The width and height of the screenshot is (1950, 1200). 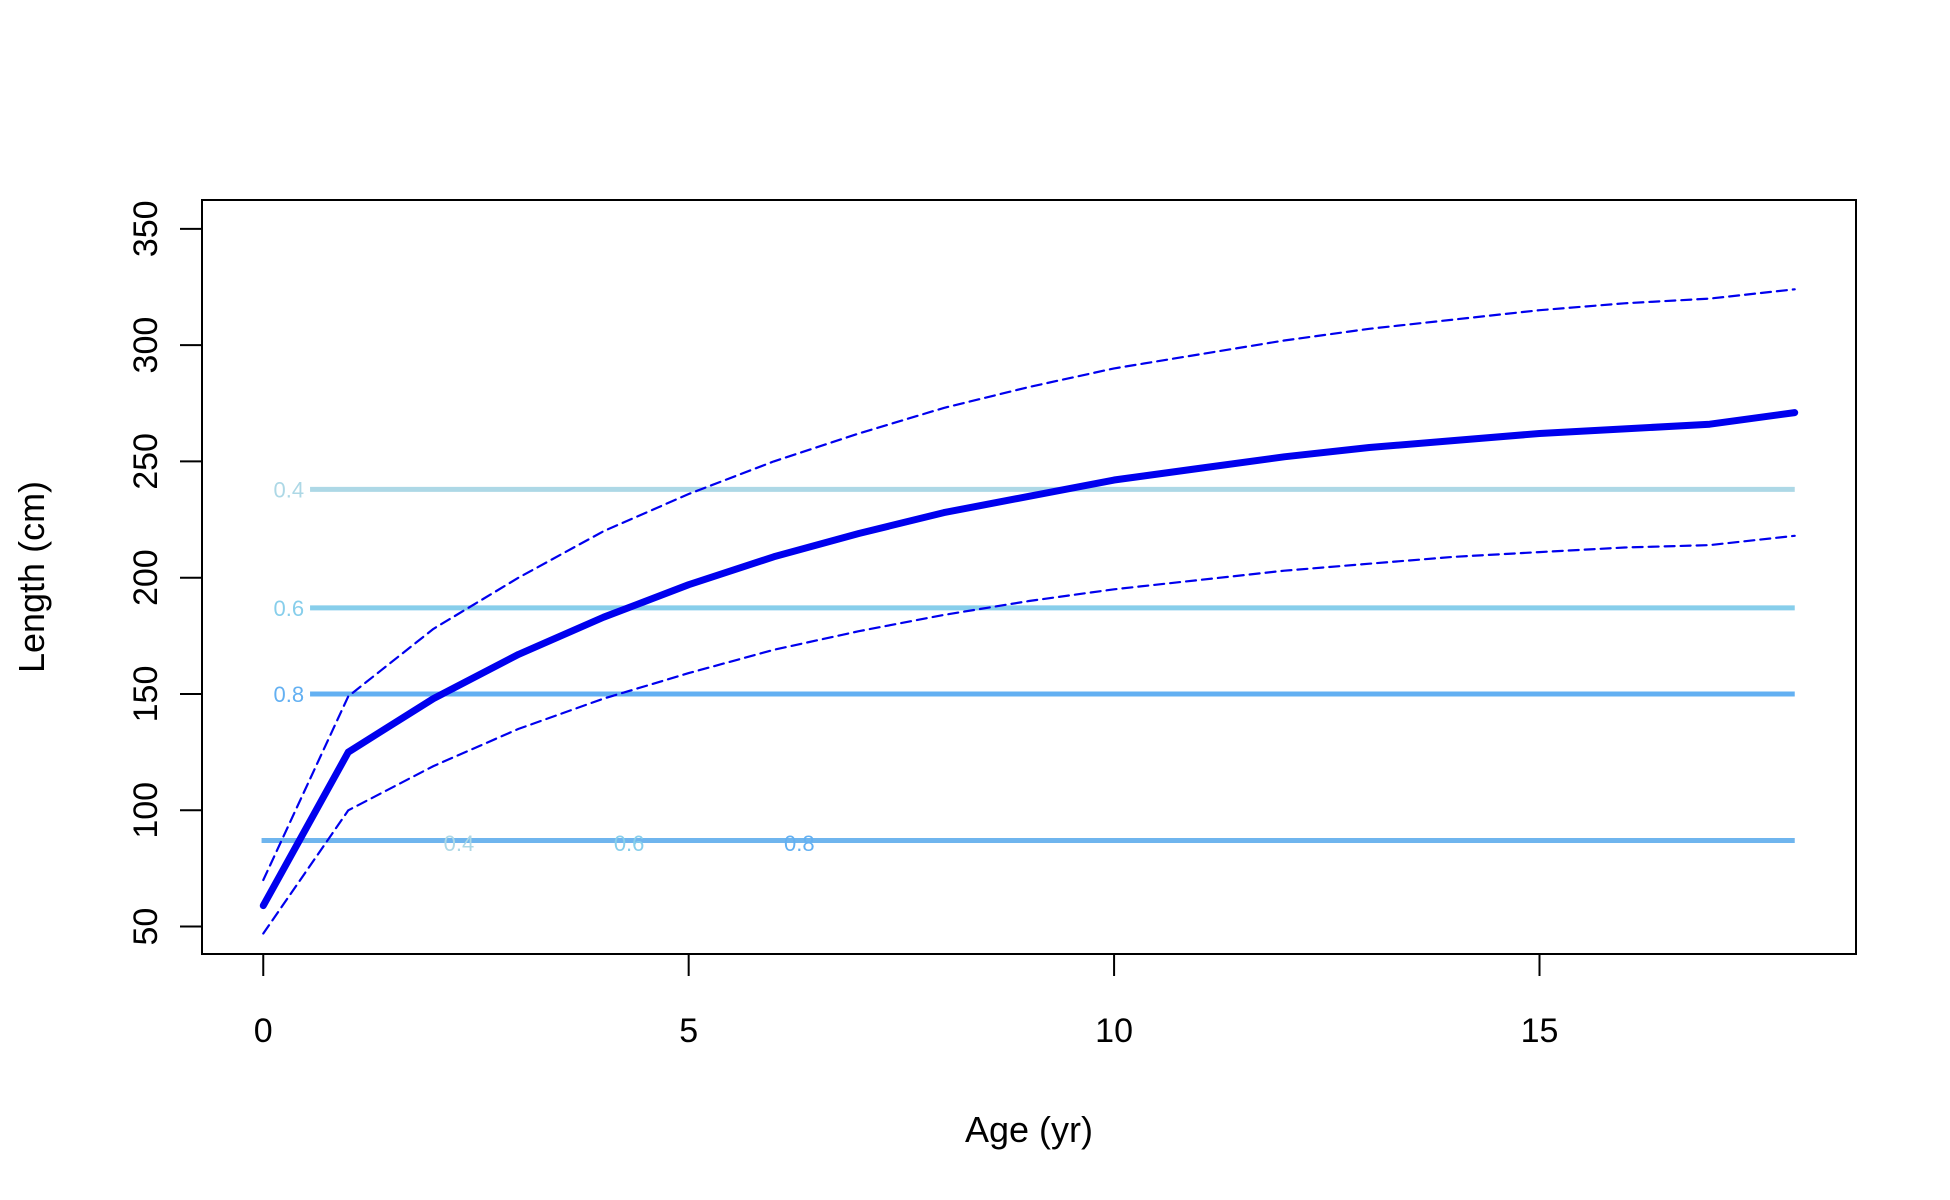 I want to click on bottom-reference-label: 0.4, so click(x=459, y=843).